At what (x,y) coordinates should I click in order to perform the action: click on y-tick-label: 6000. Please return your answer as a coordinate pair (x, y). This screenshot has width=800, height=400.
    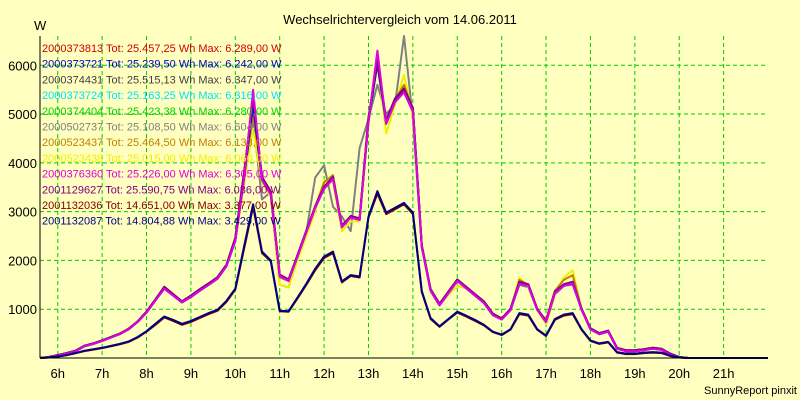
    Looking at the image, I should click on (22, 65).